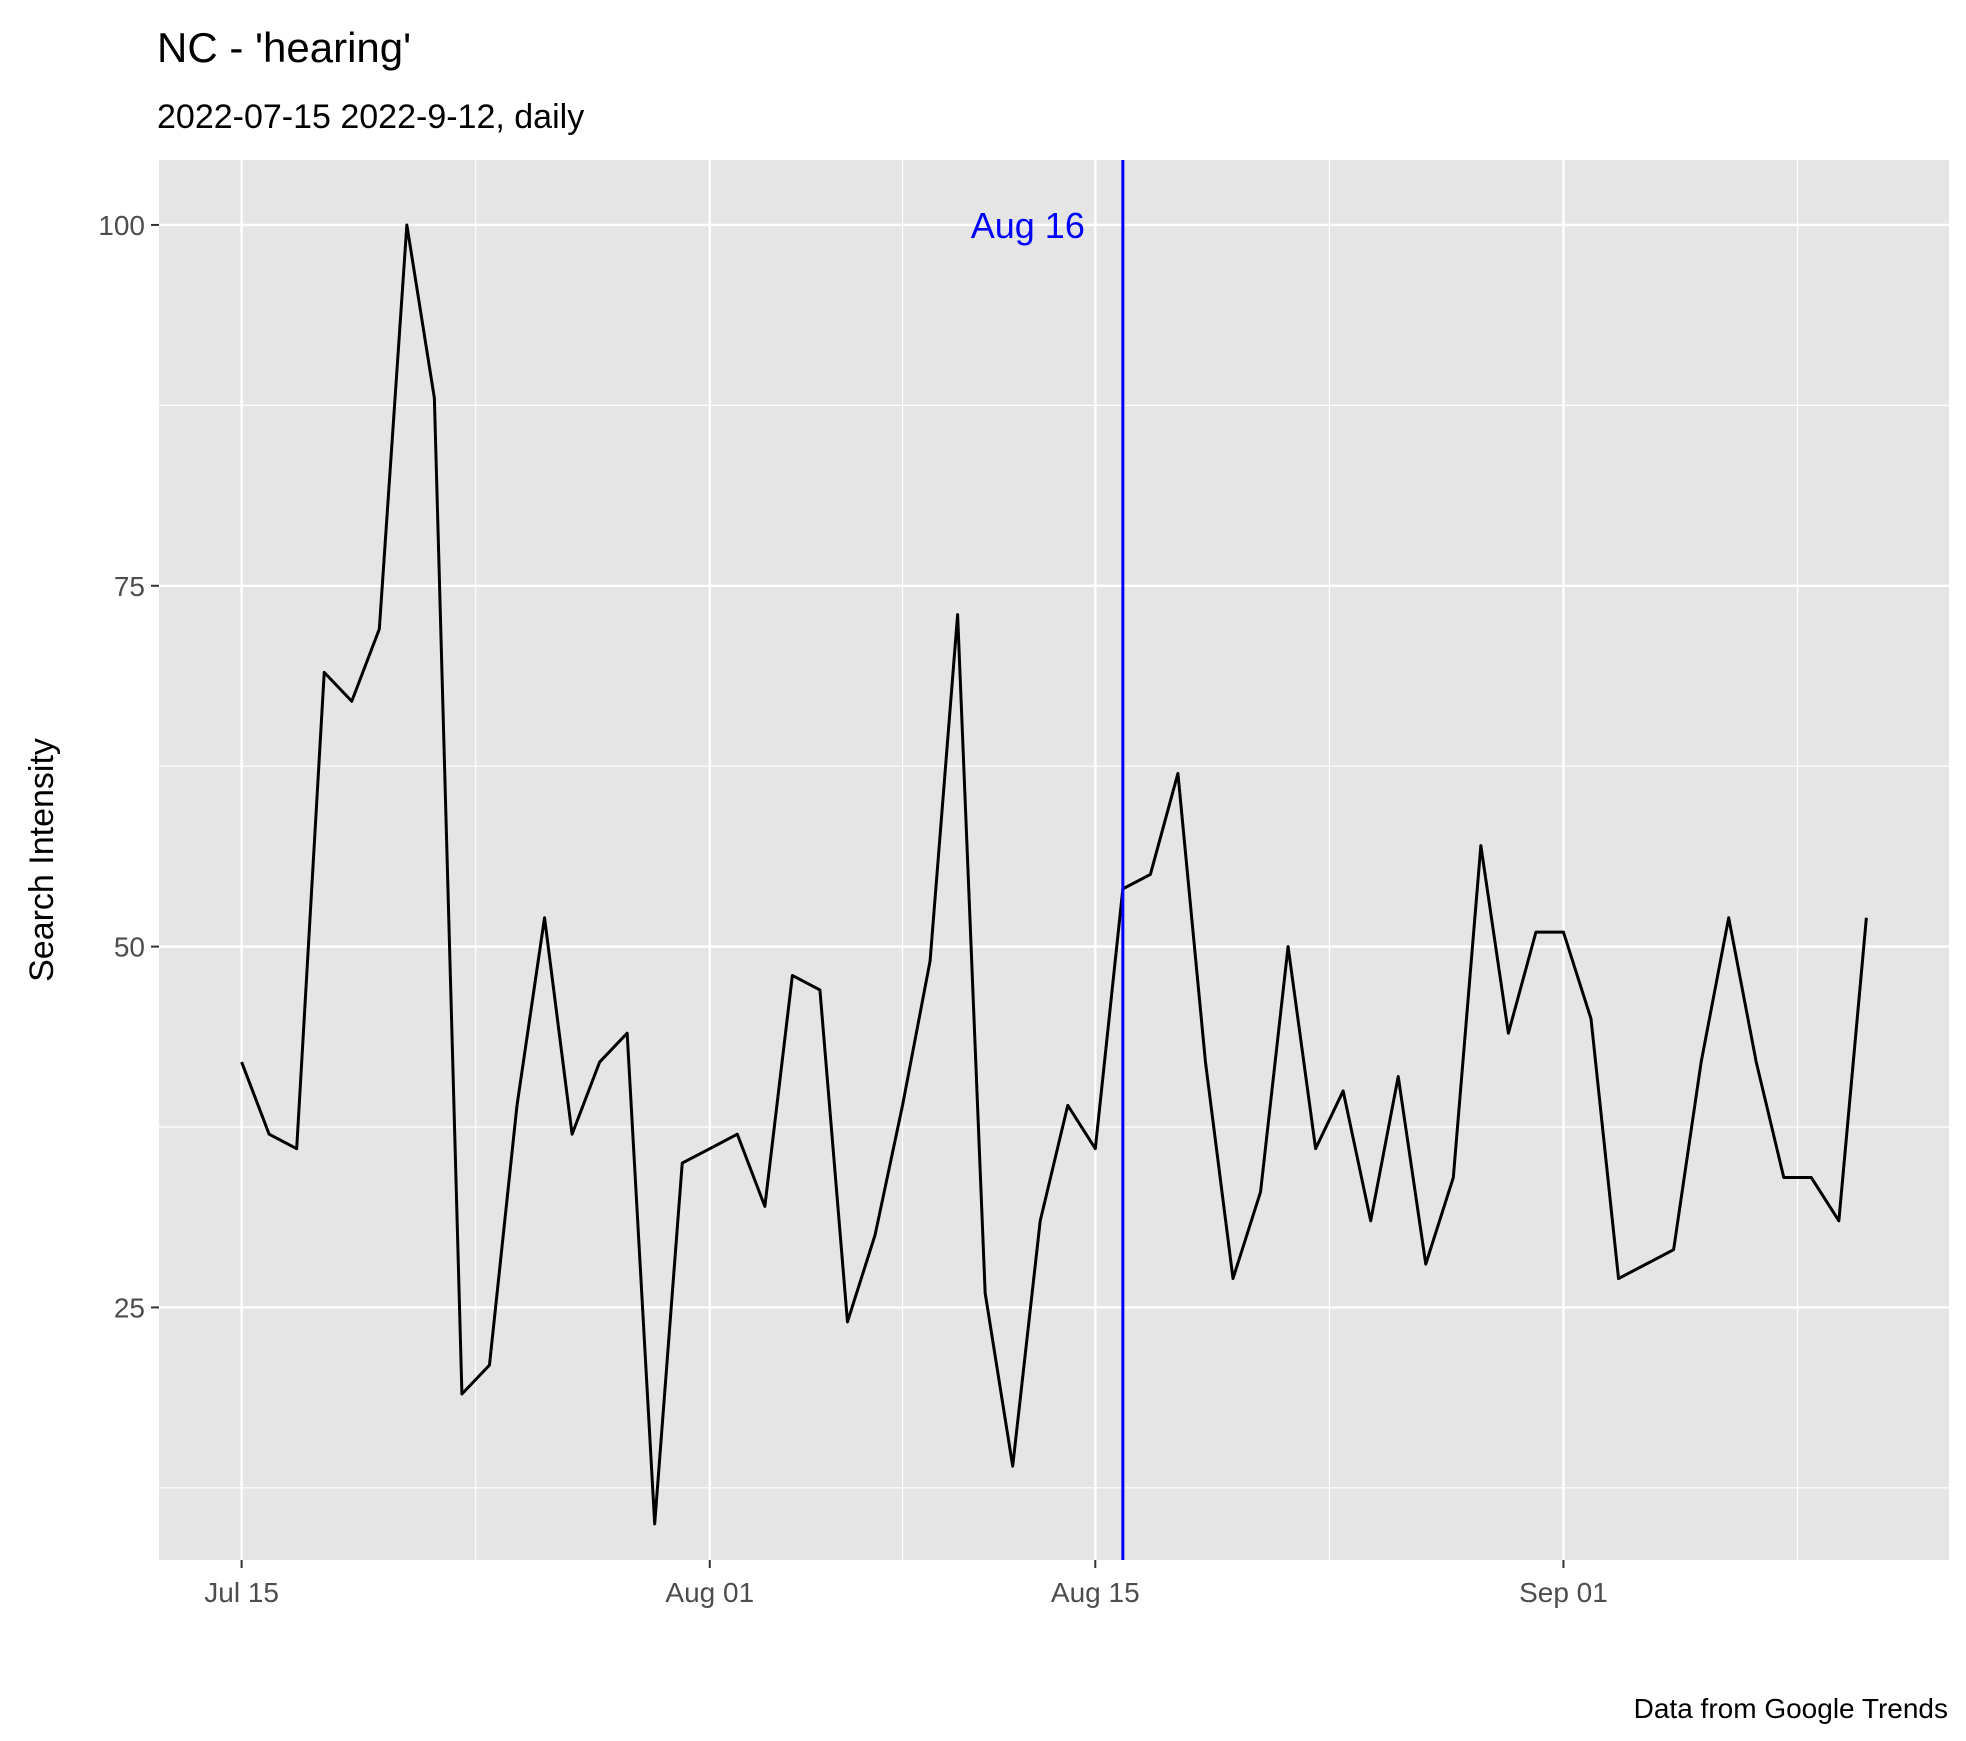 The image size is (1966, 1741). Describe the element at coordinates (1095, 1592) in the screenshot. I see `x-tick-label: Aug 15` at that location.